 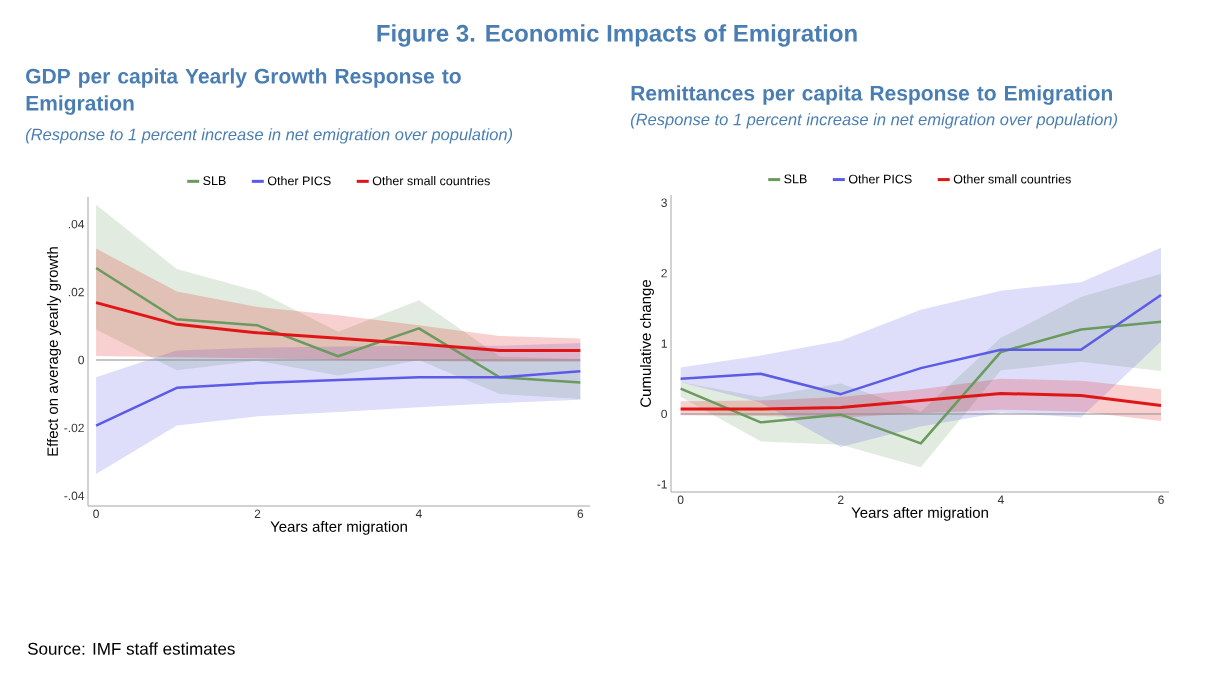 What do you see at coordinates (243, 91) in the screenshot?
I see `chart-title: GDP per capita Yearly Growth Response to Emigration` at bounding box center [243, 91].